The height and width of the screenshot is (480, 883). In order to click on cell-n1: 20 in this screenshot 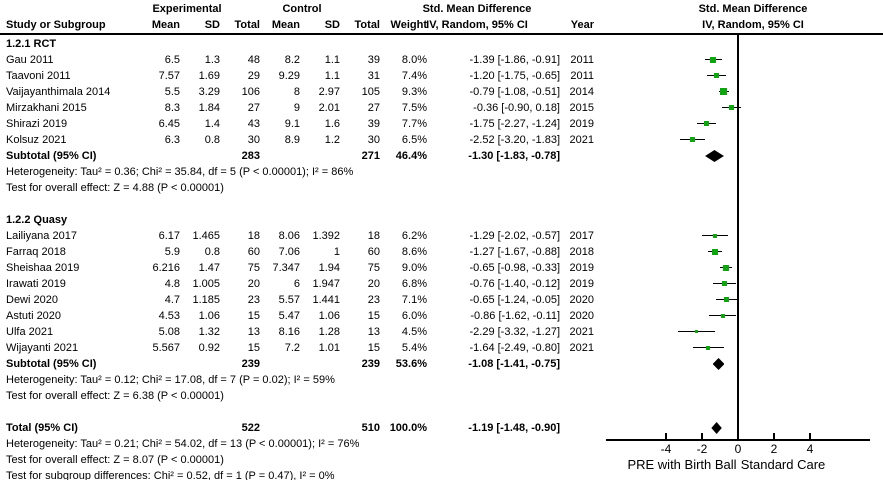, I will do `click(253, 284)`.